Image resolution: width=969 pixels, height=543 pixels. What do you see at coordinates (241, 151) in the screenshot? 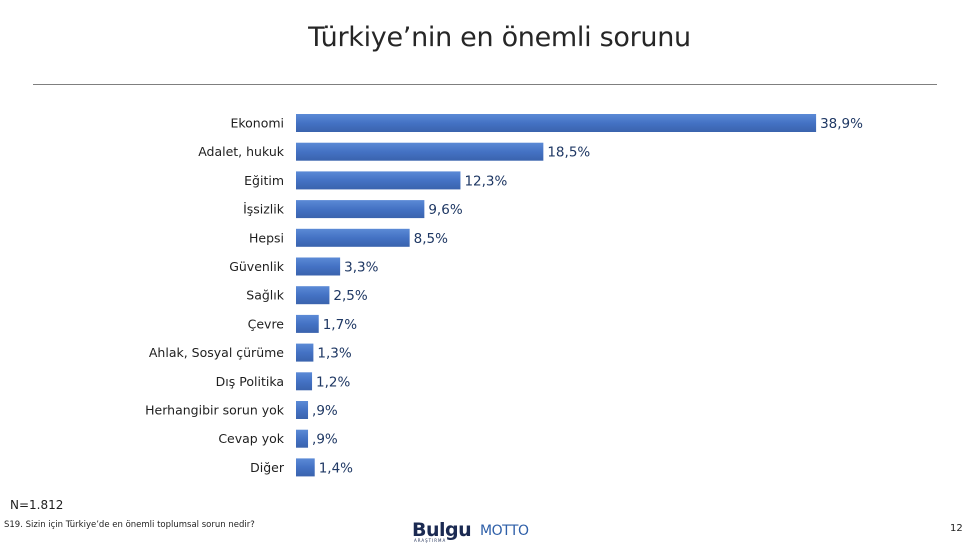
I see `category-label: Adalet, hukuk` at bounding box center [241, 151].